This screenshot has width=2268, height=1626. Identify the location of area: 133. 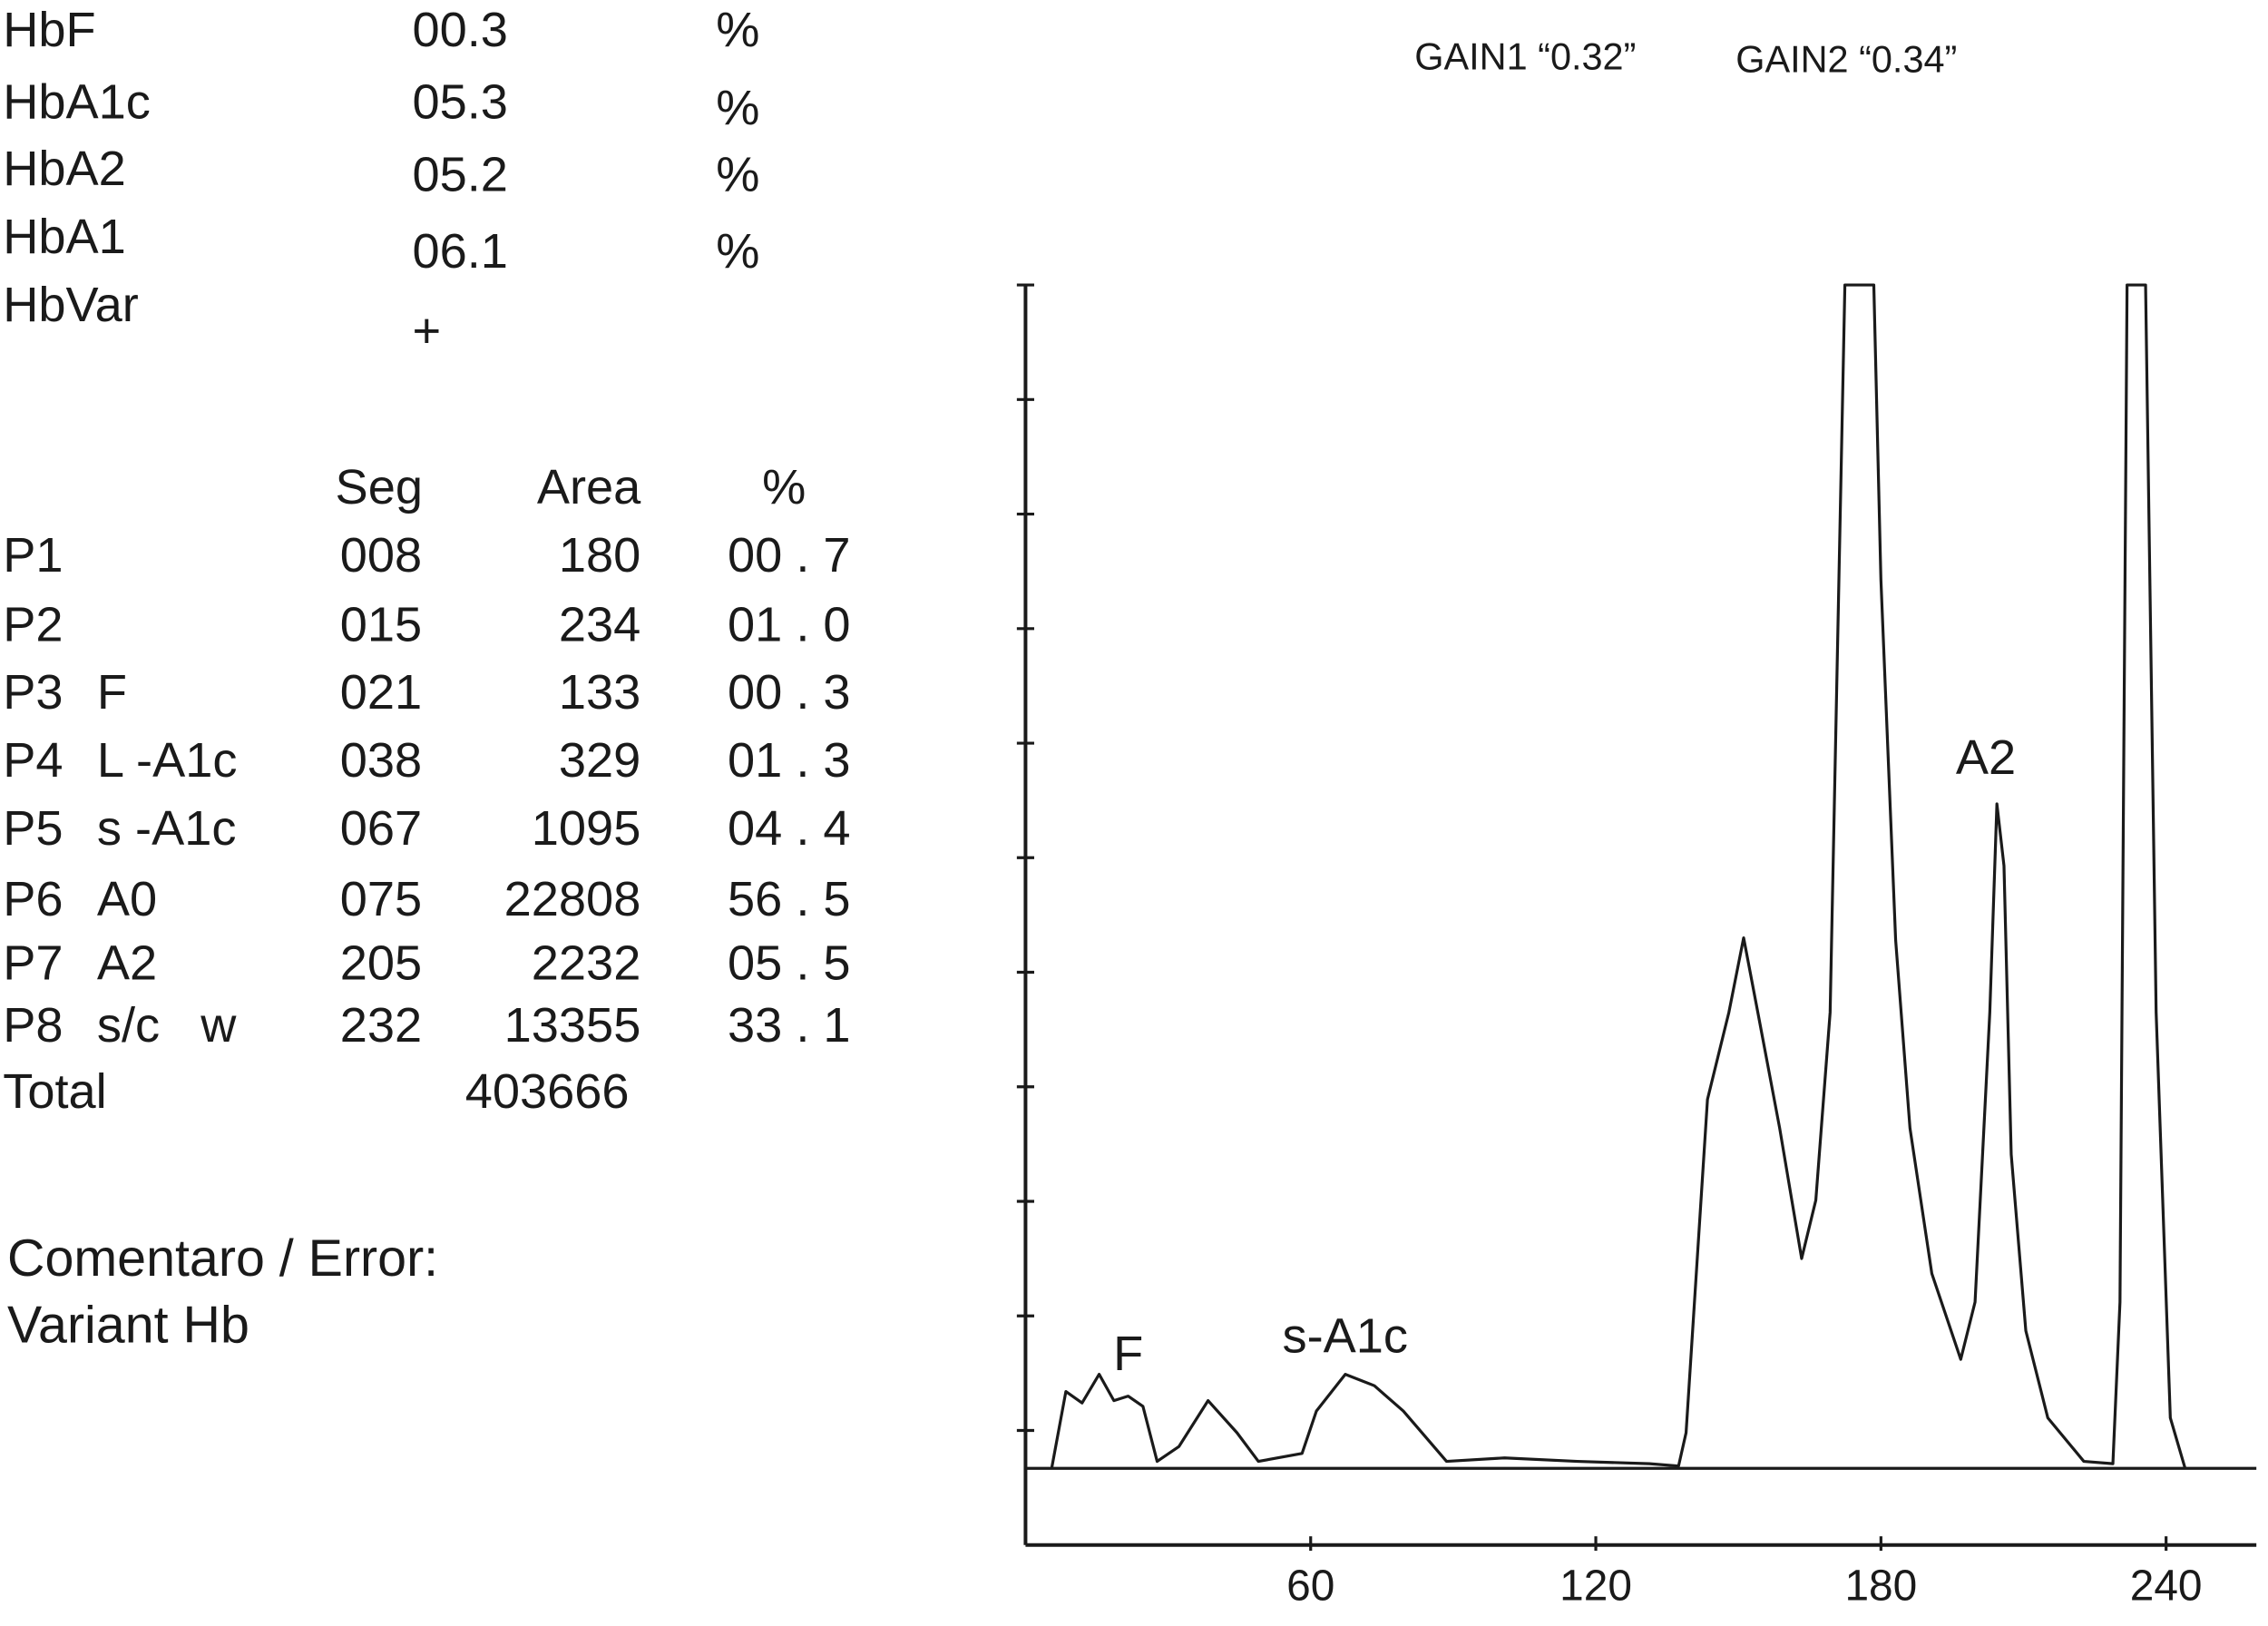
(599, 692).